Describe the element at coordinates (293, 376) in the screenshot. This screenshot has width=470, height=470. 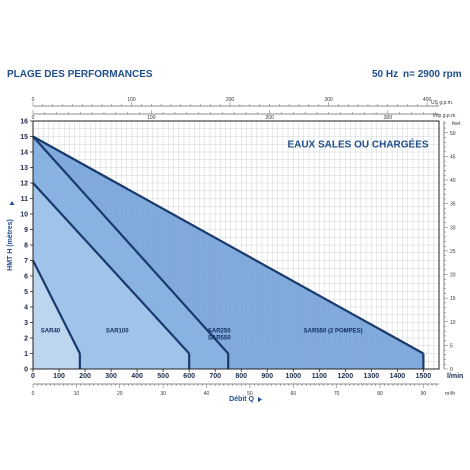
I see `x-tick-label: 1000` at that location.